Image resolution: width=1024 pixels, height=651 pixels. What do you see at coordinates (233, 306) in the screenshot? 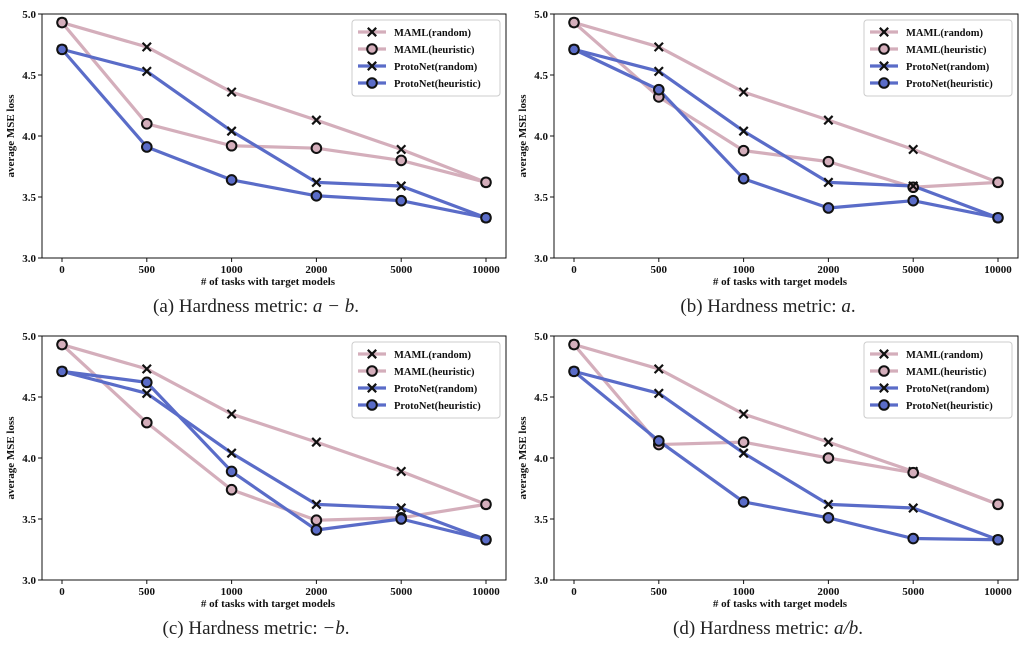
I see `caption-a-prefix: (a) Hardness metric:` at bounding box center [233, 306].